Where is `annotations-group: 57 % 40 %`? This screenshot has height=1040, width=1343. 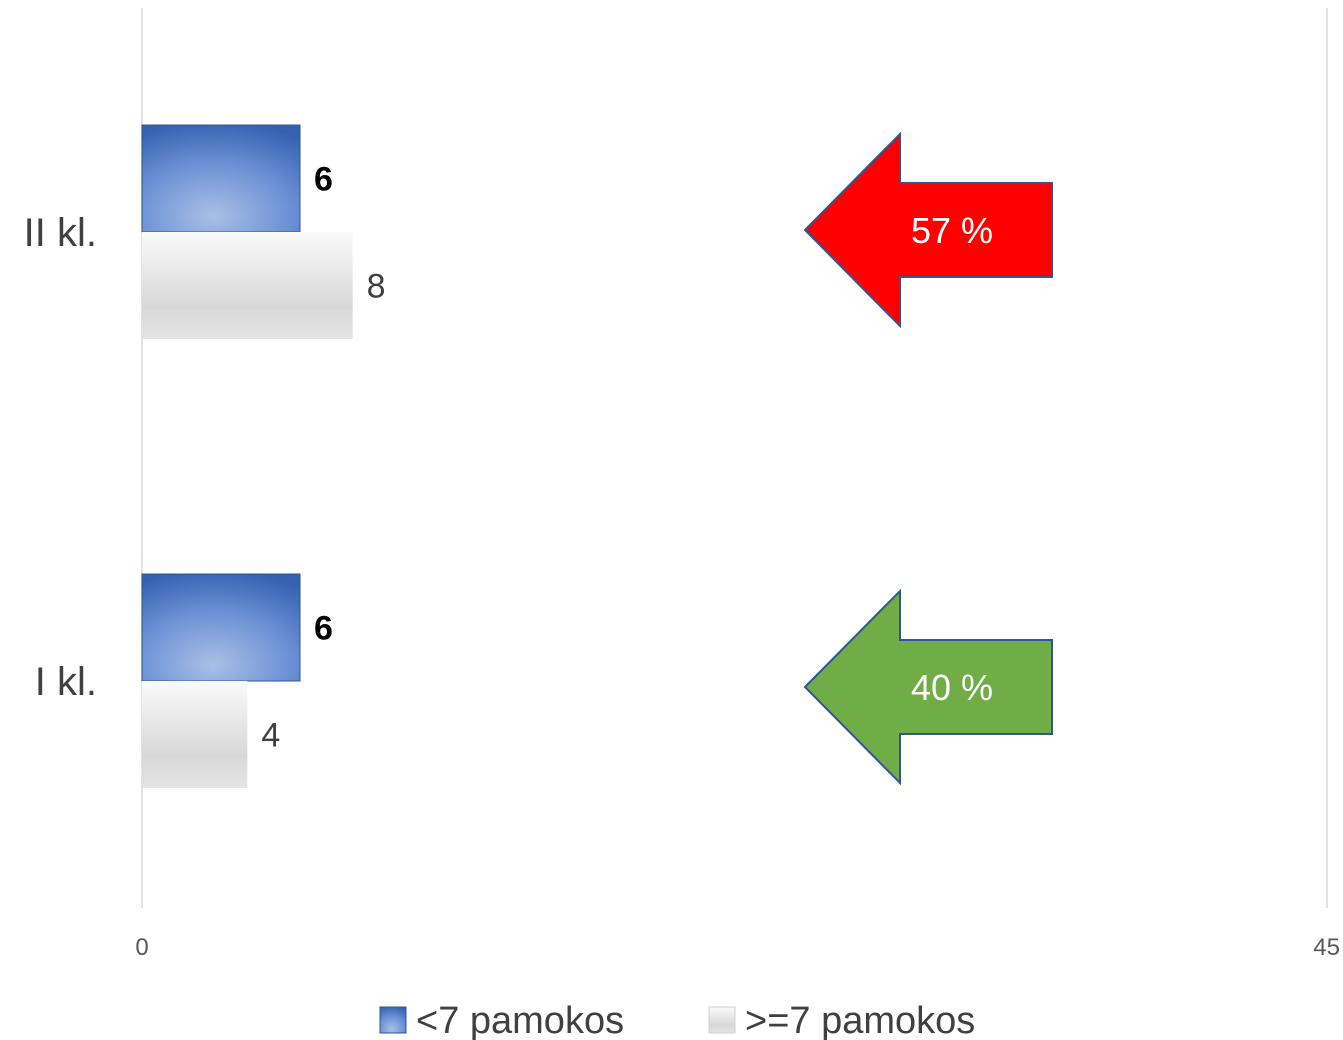 annotations-group: 57 % 40 % is located at coordinates (928, 458).